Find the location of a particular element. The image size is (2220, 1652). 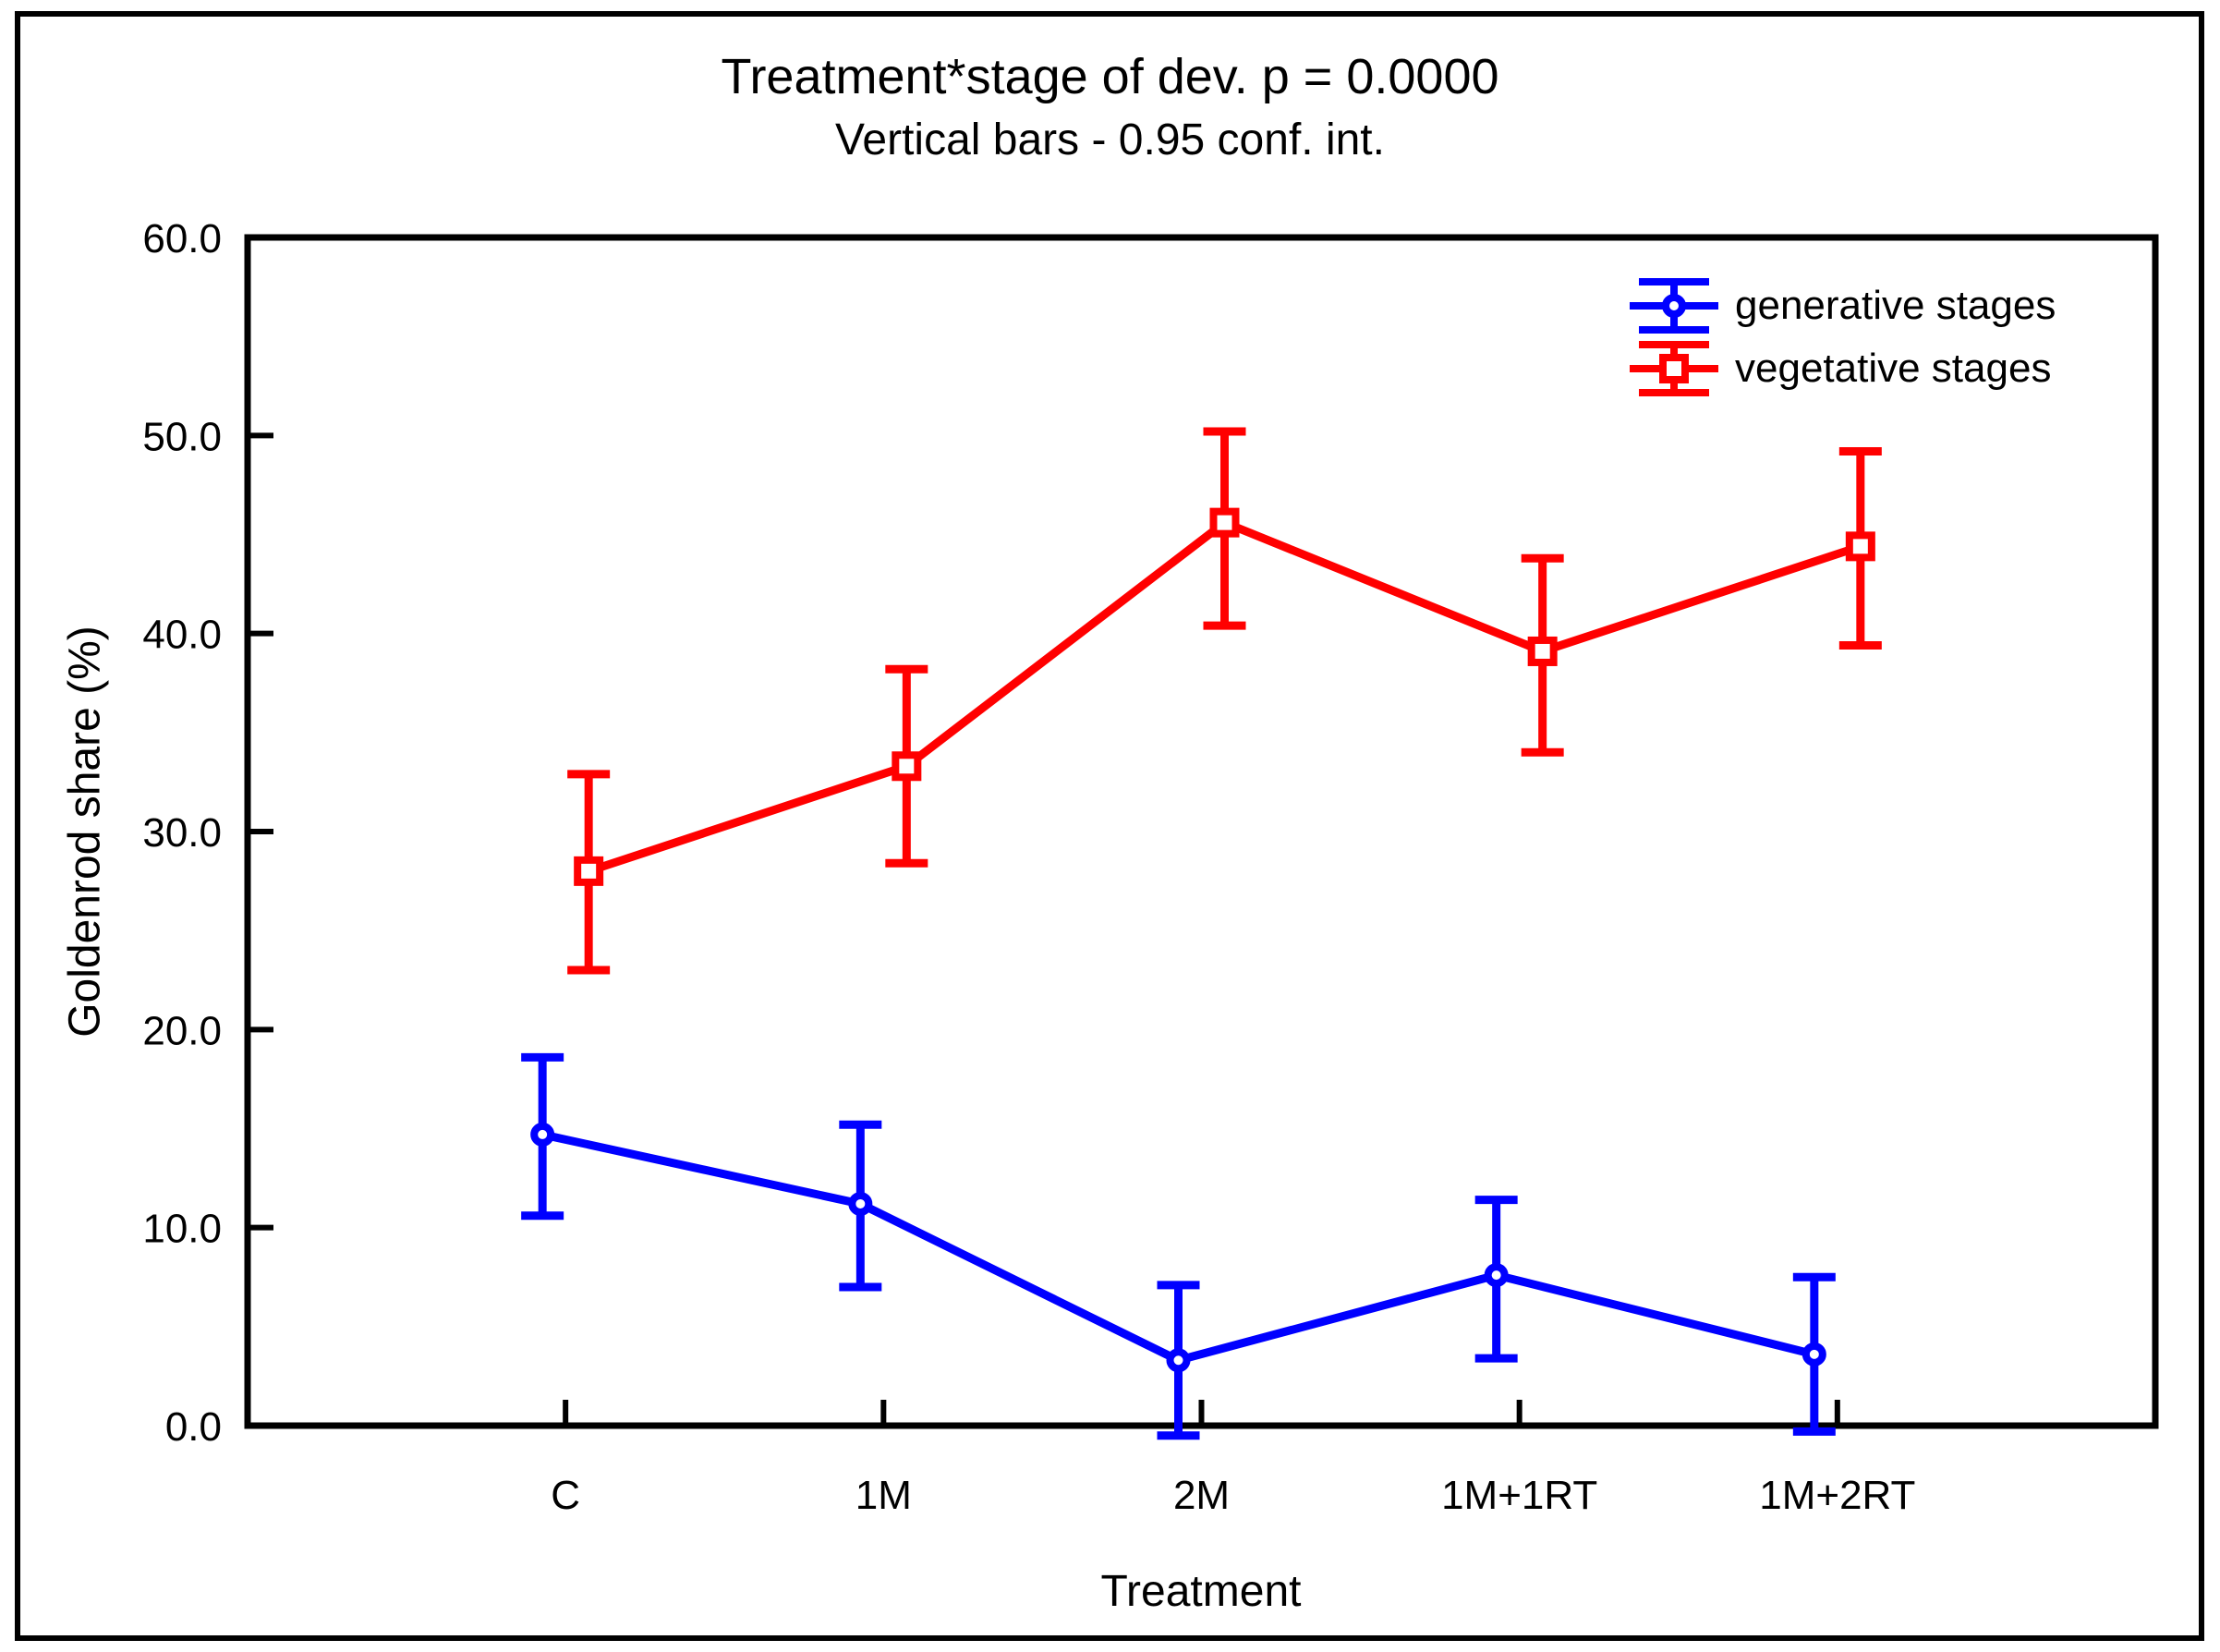

legend-label-vegetative: vegetative stages is located at coordinates (1893, 368).